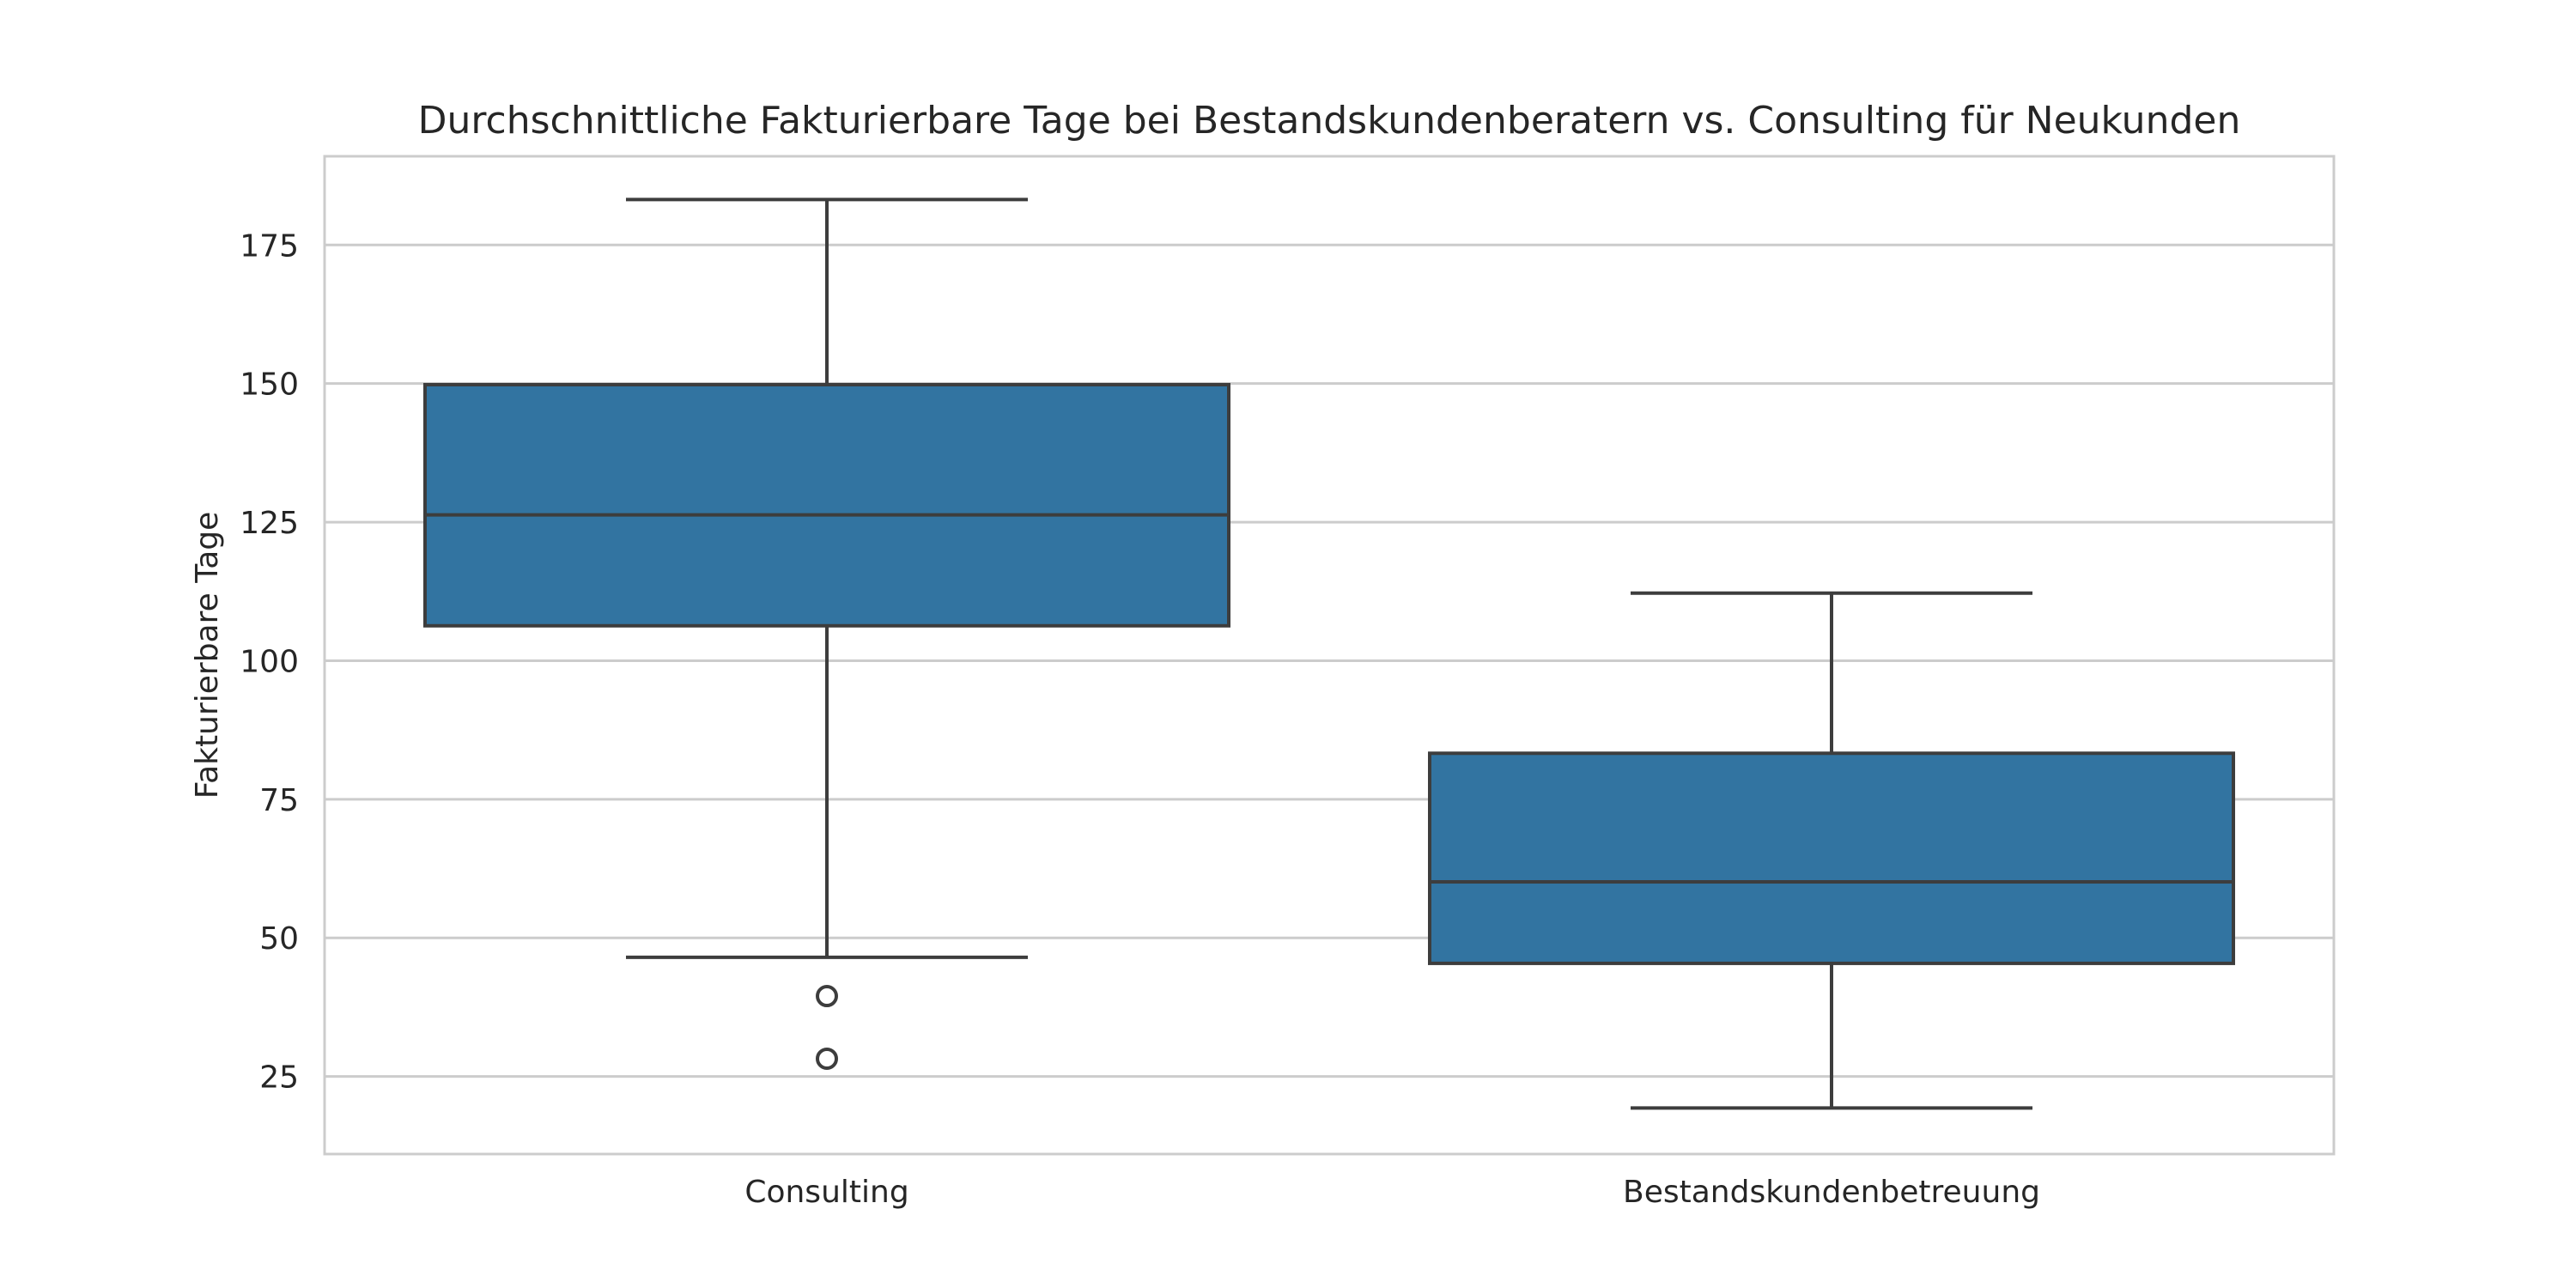 The width and height of the screenshot is (2576, 1288). What do you see at coordinates (1831, 1192) in the screenshot?
I see `x-tick-label: Bestandskundenbetreuung` at bounding box center [1831, 1192].